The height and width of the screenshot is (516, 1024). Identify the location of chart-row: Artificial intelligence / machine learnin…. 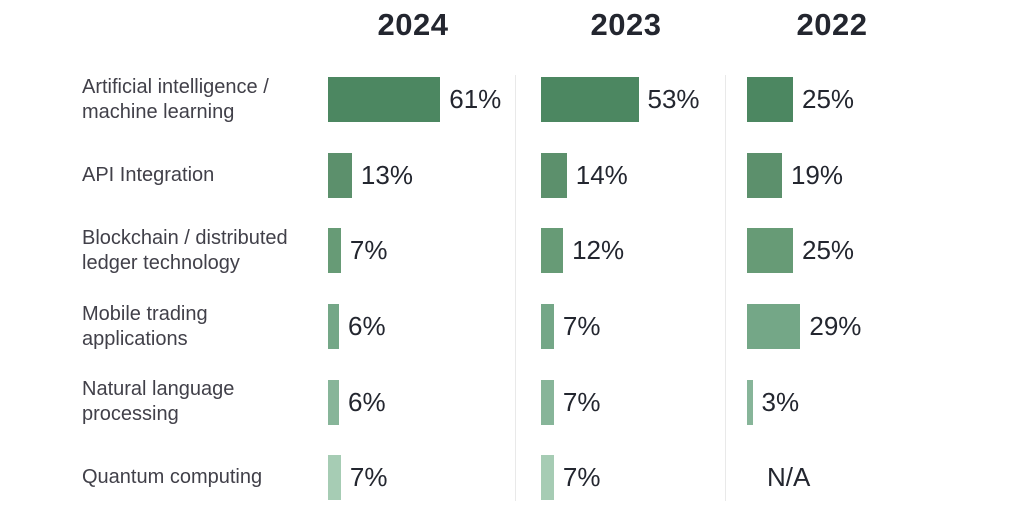
(512, 100).